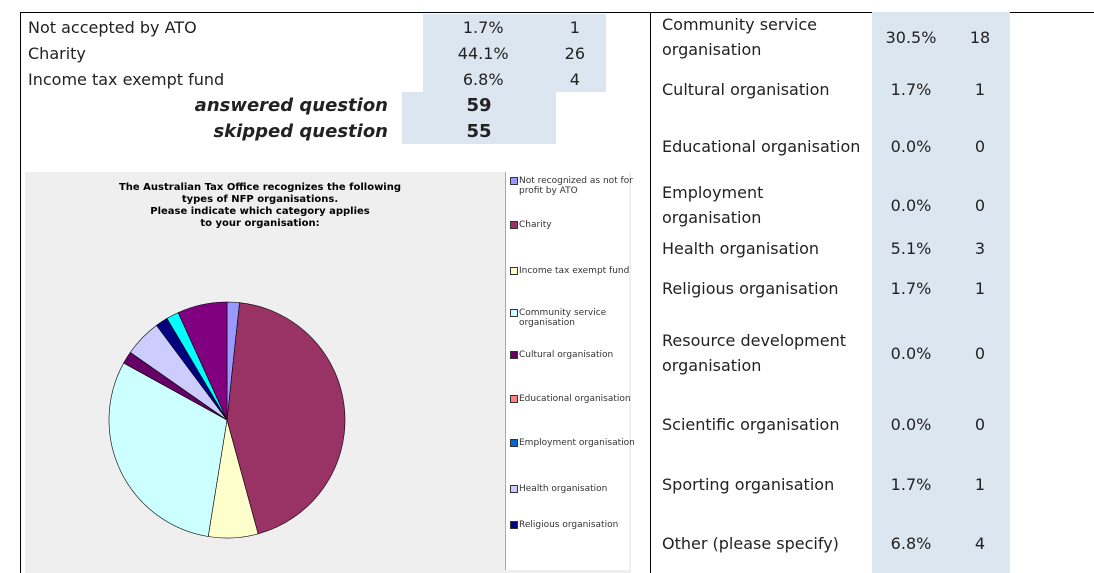  Describe the element at coordinates (260, 211) in the screenshot. I see `chart-title: Please indicate which category applies` at that location.